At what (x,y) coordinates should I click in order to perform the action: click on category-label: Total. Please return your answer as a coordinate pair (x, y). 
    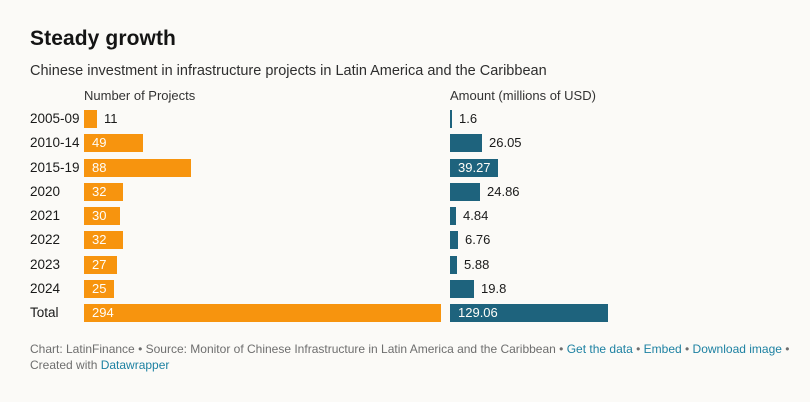
    Looking at the image, I should click on (44, 312).